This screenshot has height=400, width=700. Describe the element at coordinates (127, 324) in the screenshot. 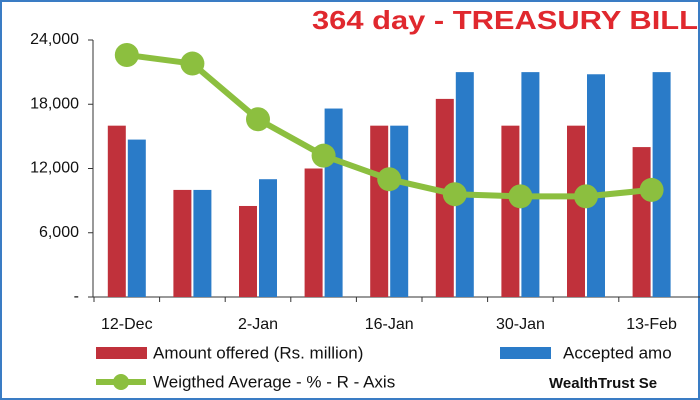

I see `x-tick-label: 12-Dec` at that location.